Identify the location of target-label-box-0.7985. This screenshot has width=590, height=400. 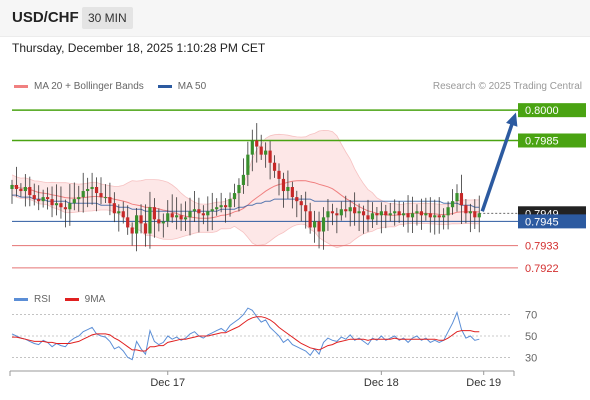
(552, 140).